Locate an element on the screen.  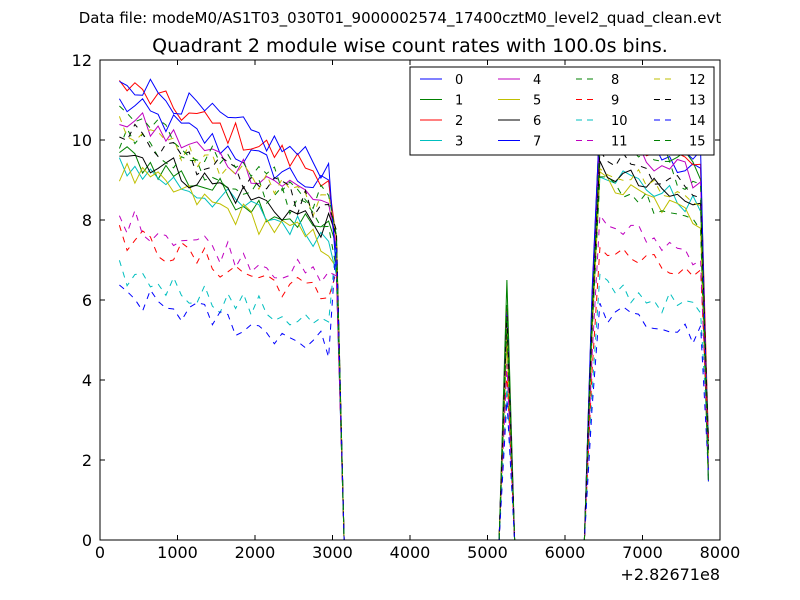
legend-label: 15 is located at coordinates (697, 142).